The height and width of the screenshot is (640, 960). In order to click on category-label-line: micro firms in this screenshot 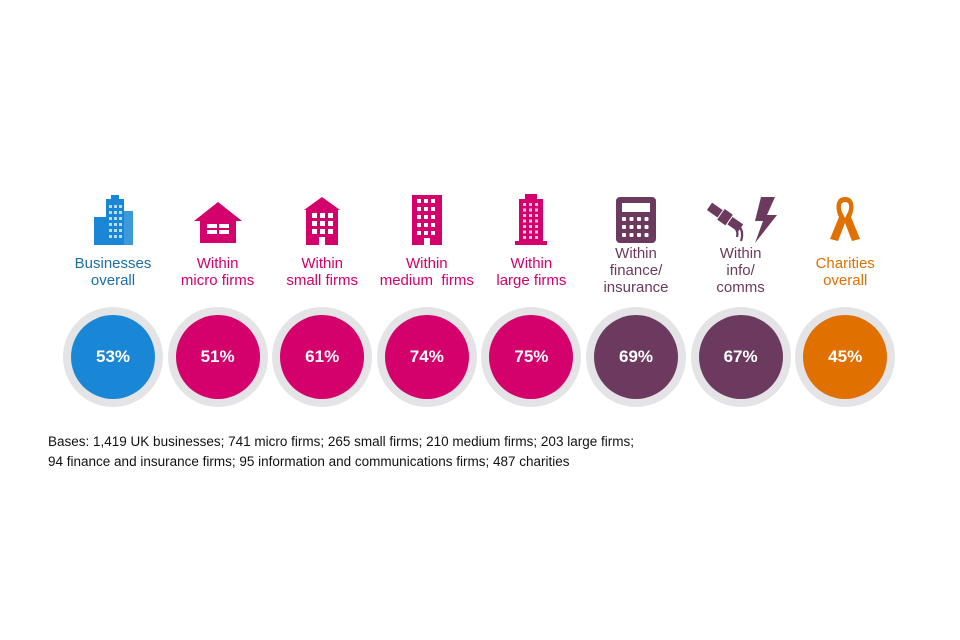, I will do `click(217, 280)`.